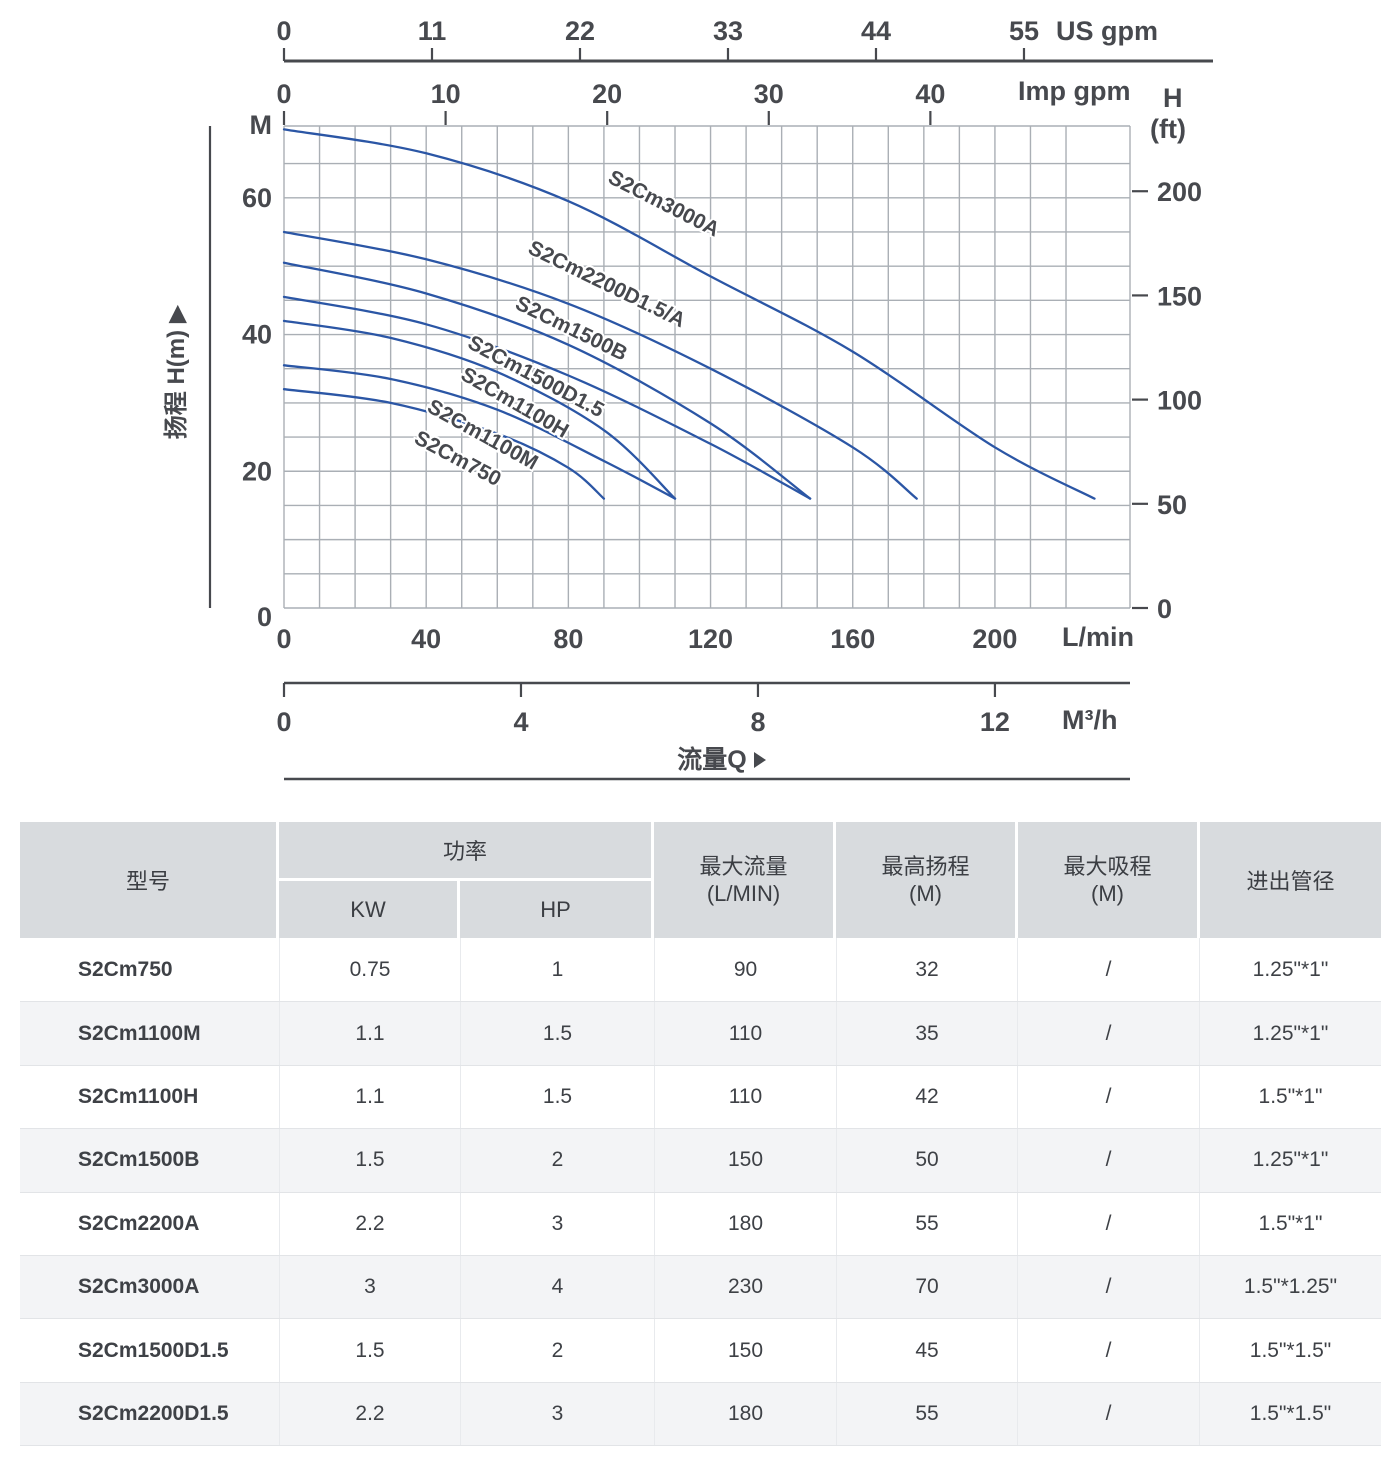  Describe the element at coordinates (1074, 91) in the screenshot. I see `imp-gpm-axis-label: Imp gpm` at that location.